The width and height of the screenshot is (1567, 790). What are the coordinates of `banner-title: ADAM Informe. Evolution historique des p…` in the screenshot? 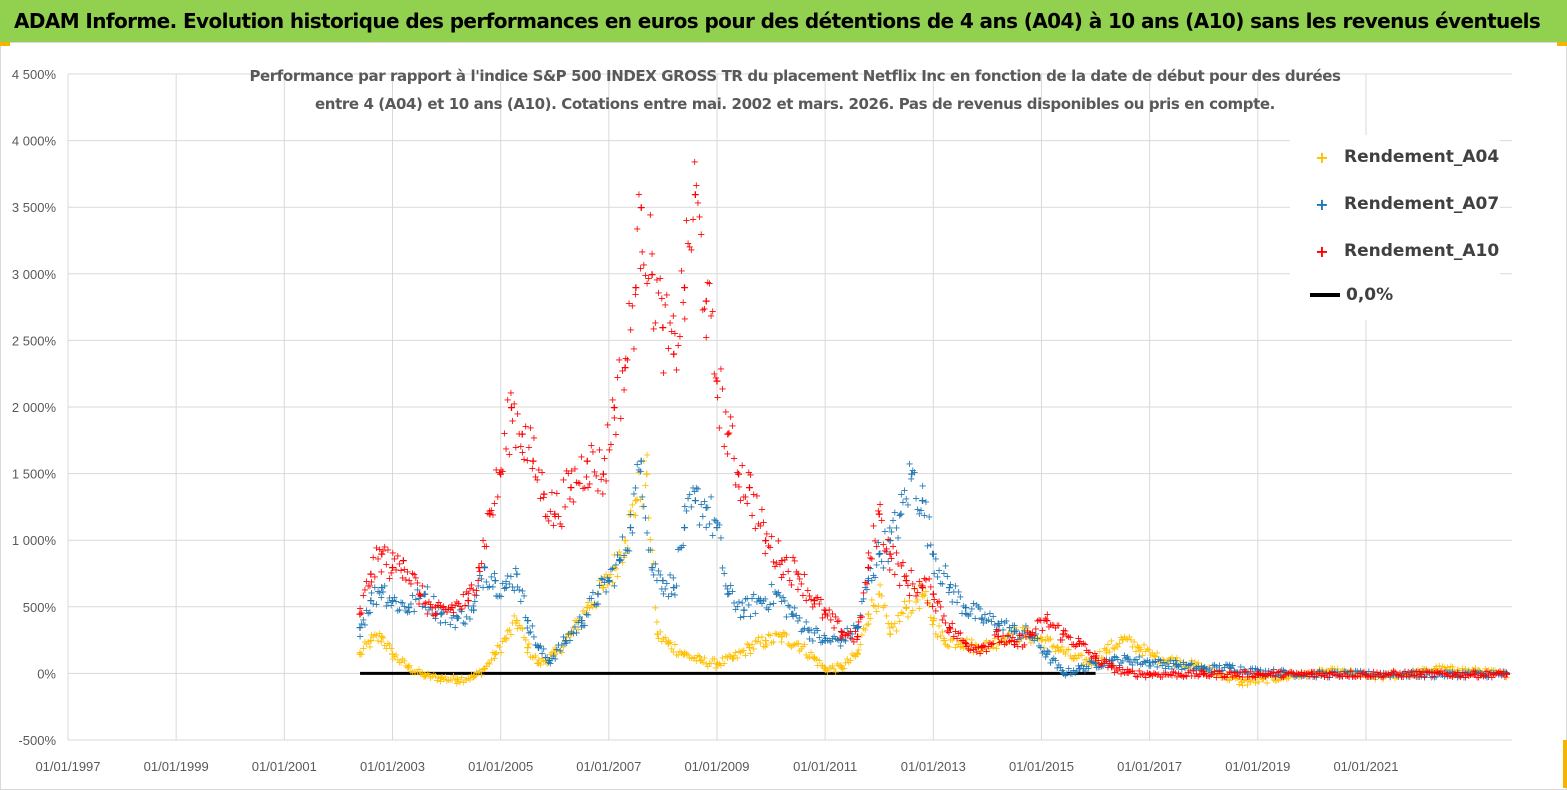 It's located at (777, 21).